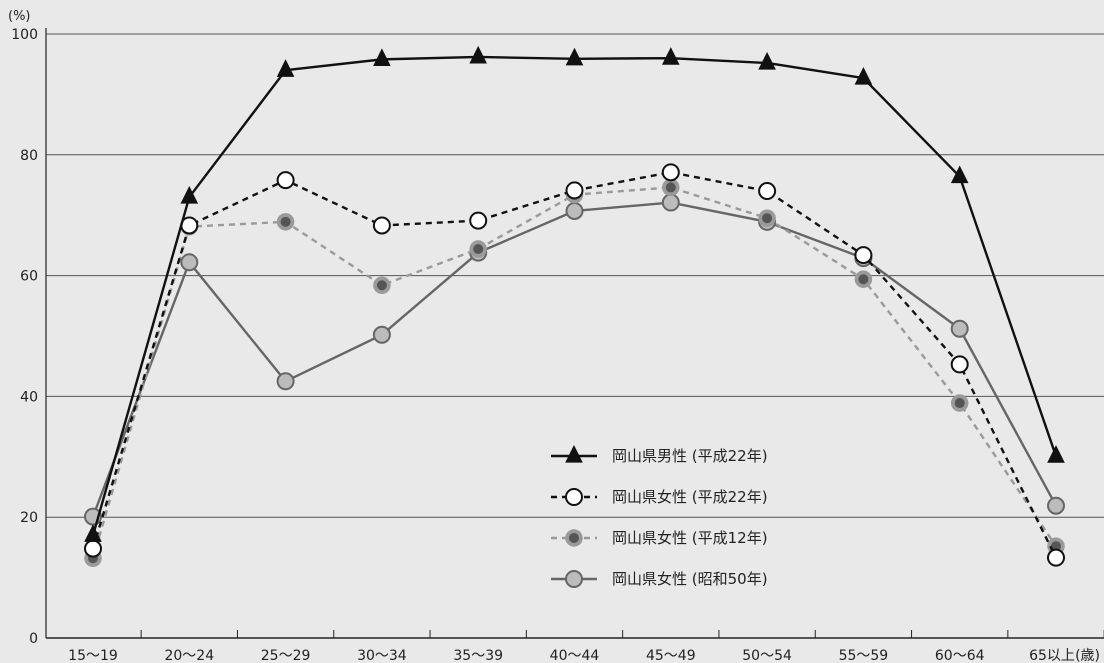 This screenshot has height=663, width=1104. Describe the element at coordinates (29, 518) in the screenshot. I see `y-tick-label: 20` at that location.